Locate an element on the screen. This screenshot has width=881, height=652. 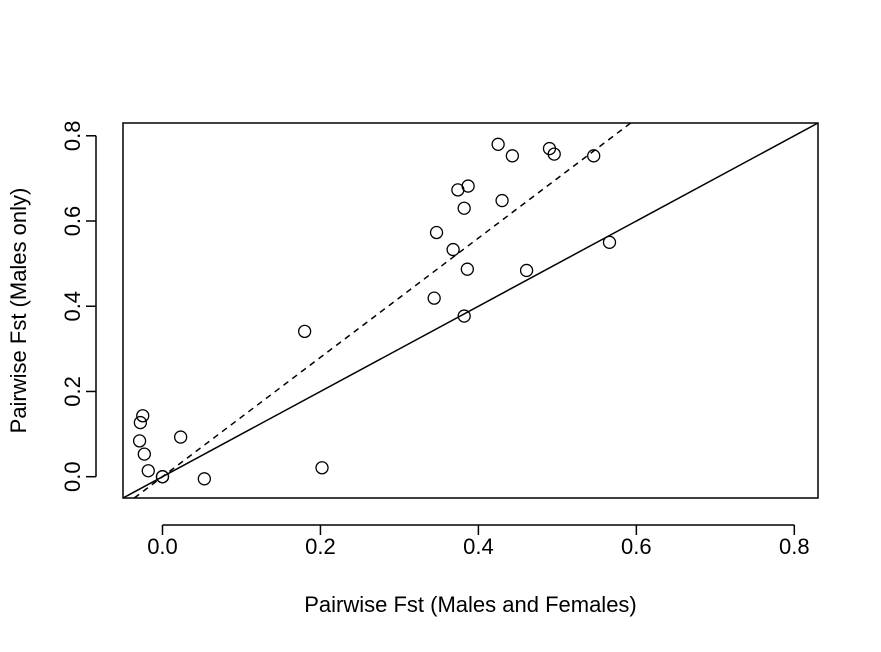
y-axis: 0.0 0.2 0.4 0.6 0.8 is located at coordinates (78, 306).